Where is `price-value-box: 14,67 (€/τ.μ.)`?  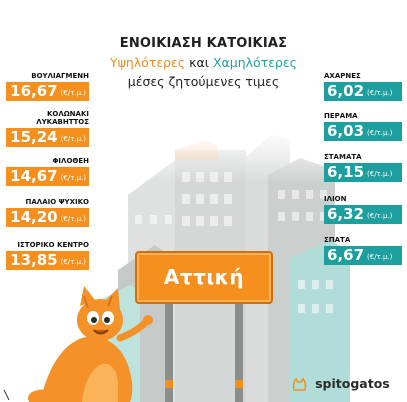 price-value-box: 14,67 (€/τ.μ.) is located at coordinates (47, 176).